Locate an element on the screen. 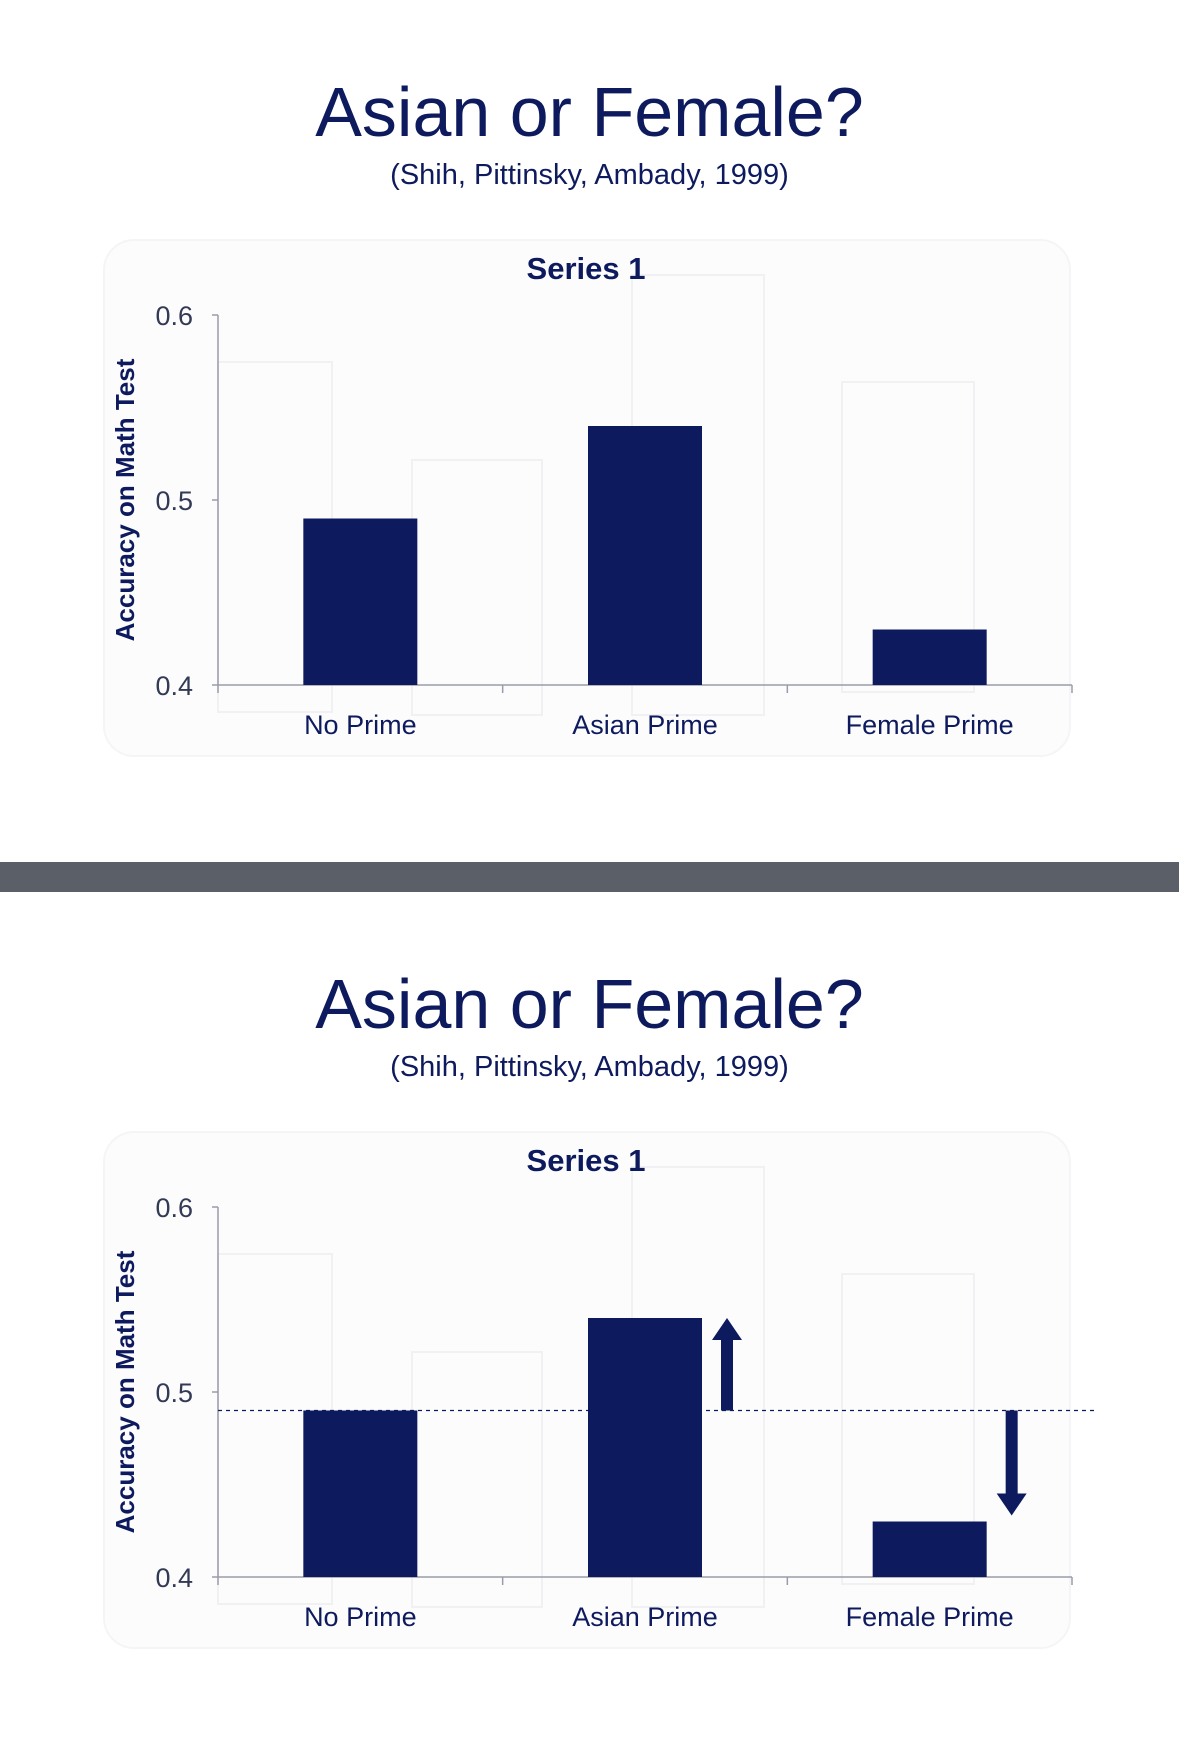  up-arrow-icon is located at coordinates (727, 1364).